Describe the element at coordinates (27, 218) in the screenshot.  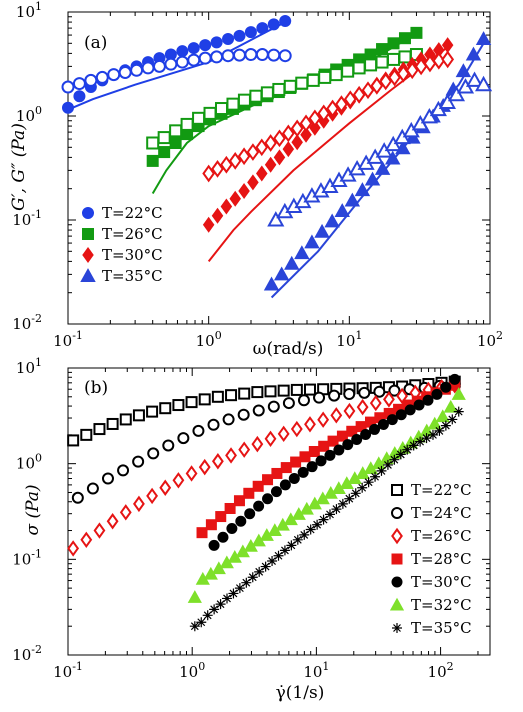
I see `panel-a-y-tick-label: 10⁻¹` at that location.